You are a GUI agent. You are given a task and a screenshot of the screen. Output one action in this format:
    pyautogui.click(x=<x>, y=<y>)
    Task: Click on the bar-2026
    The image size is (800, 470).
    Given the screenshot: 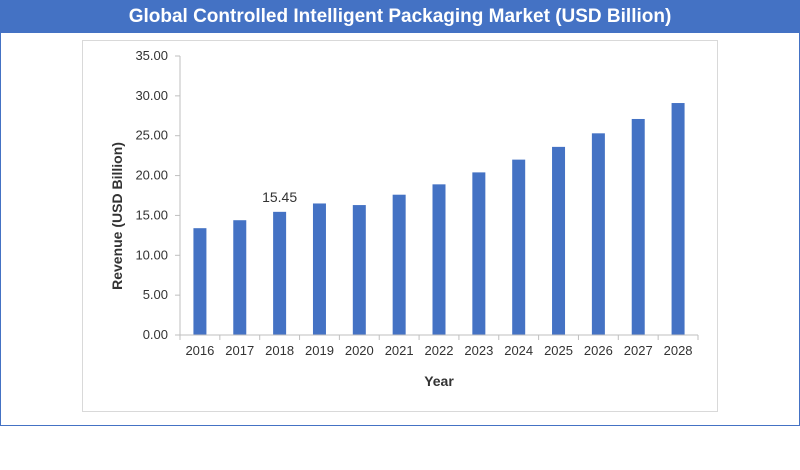 What is the action you would take?
    pyautogui.click(x=598, y=234)
    